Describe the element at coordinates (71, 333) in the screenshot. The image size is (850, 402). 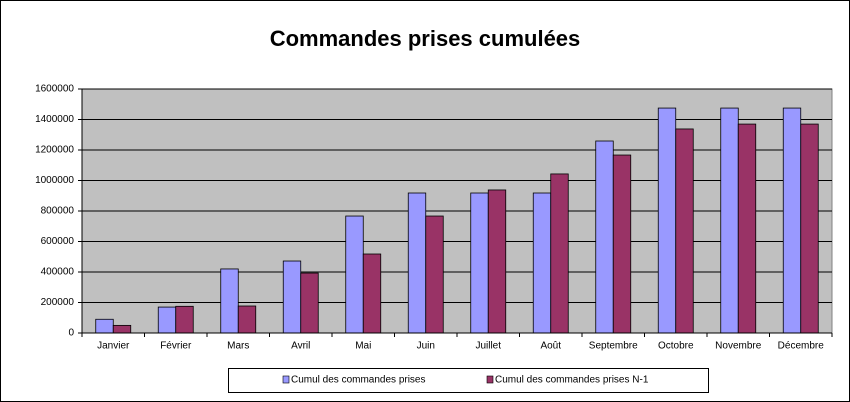
I see `y-tick-label: 0` at that location.